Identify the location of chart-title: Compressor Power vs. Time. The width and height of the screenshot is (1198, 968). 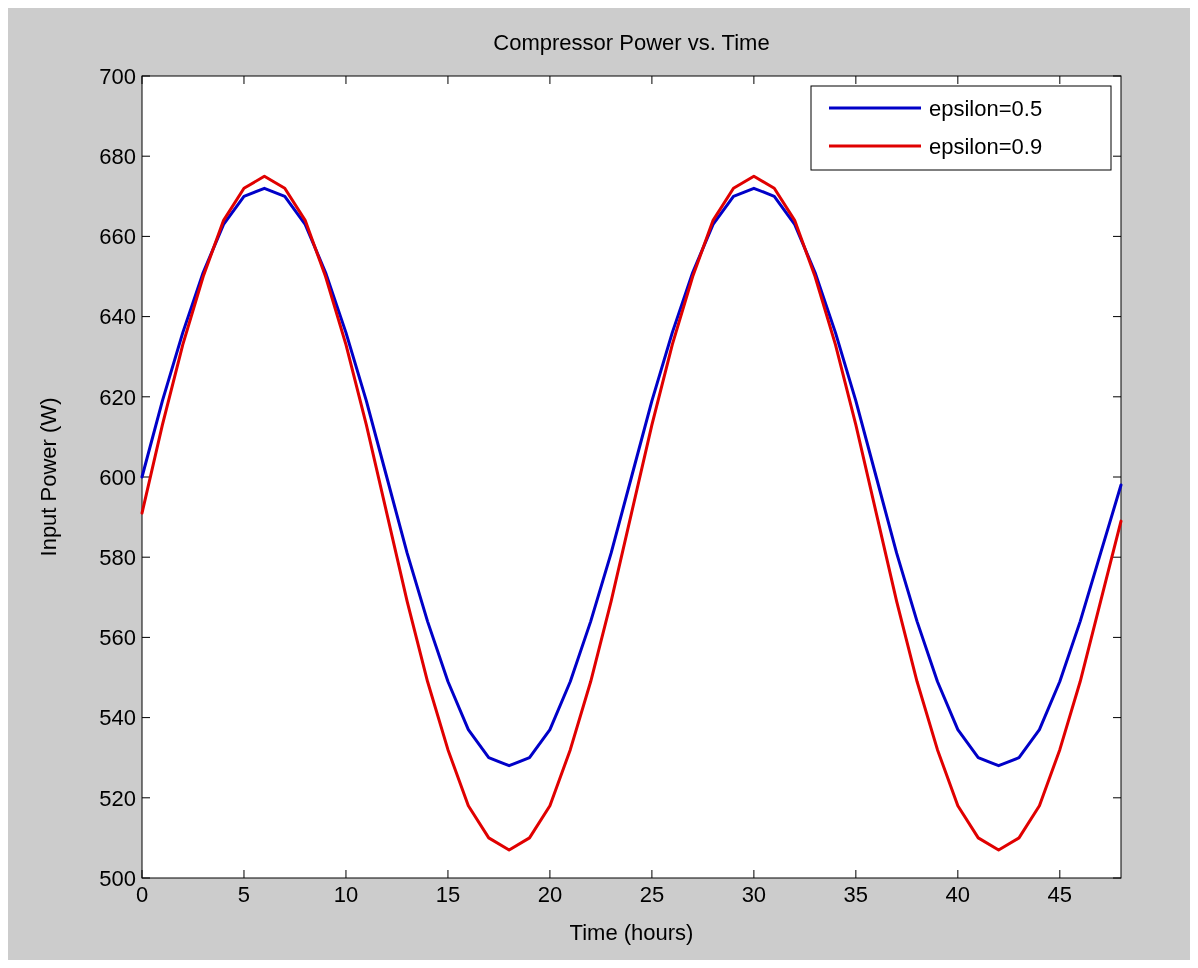
(631, 42).